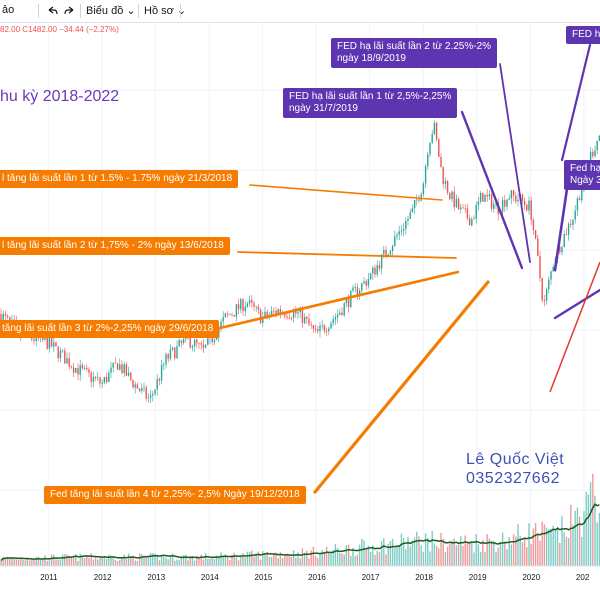 This screenshot has width=600, height=600. I want to click on toolbar-partial-label: ảo, so click(8, 10).